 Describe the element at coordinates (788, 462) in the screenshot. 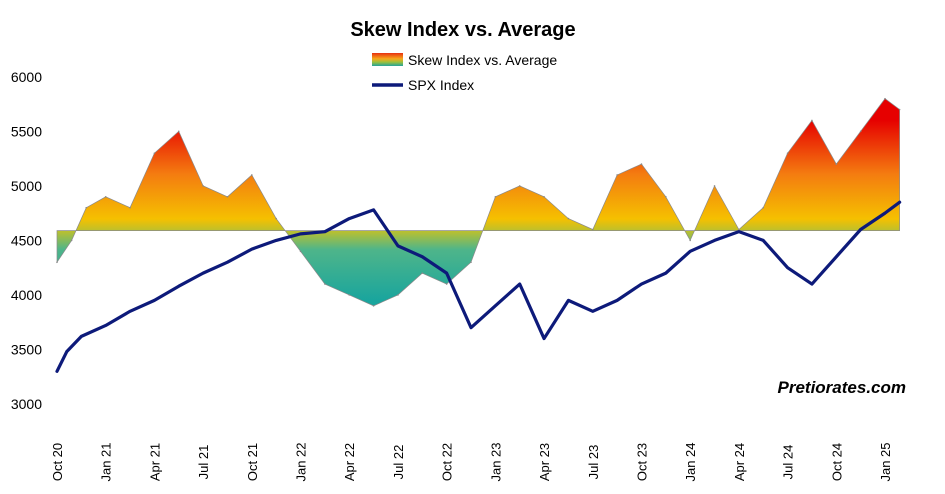

I see `x-tick-label: Jul 24` at that location.